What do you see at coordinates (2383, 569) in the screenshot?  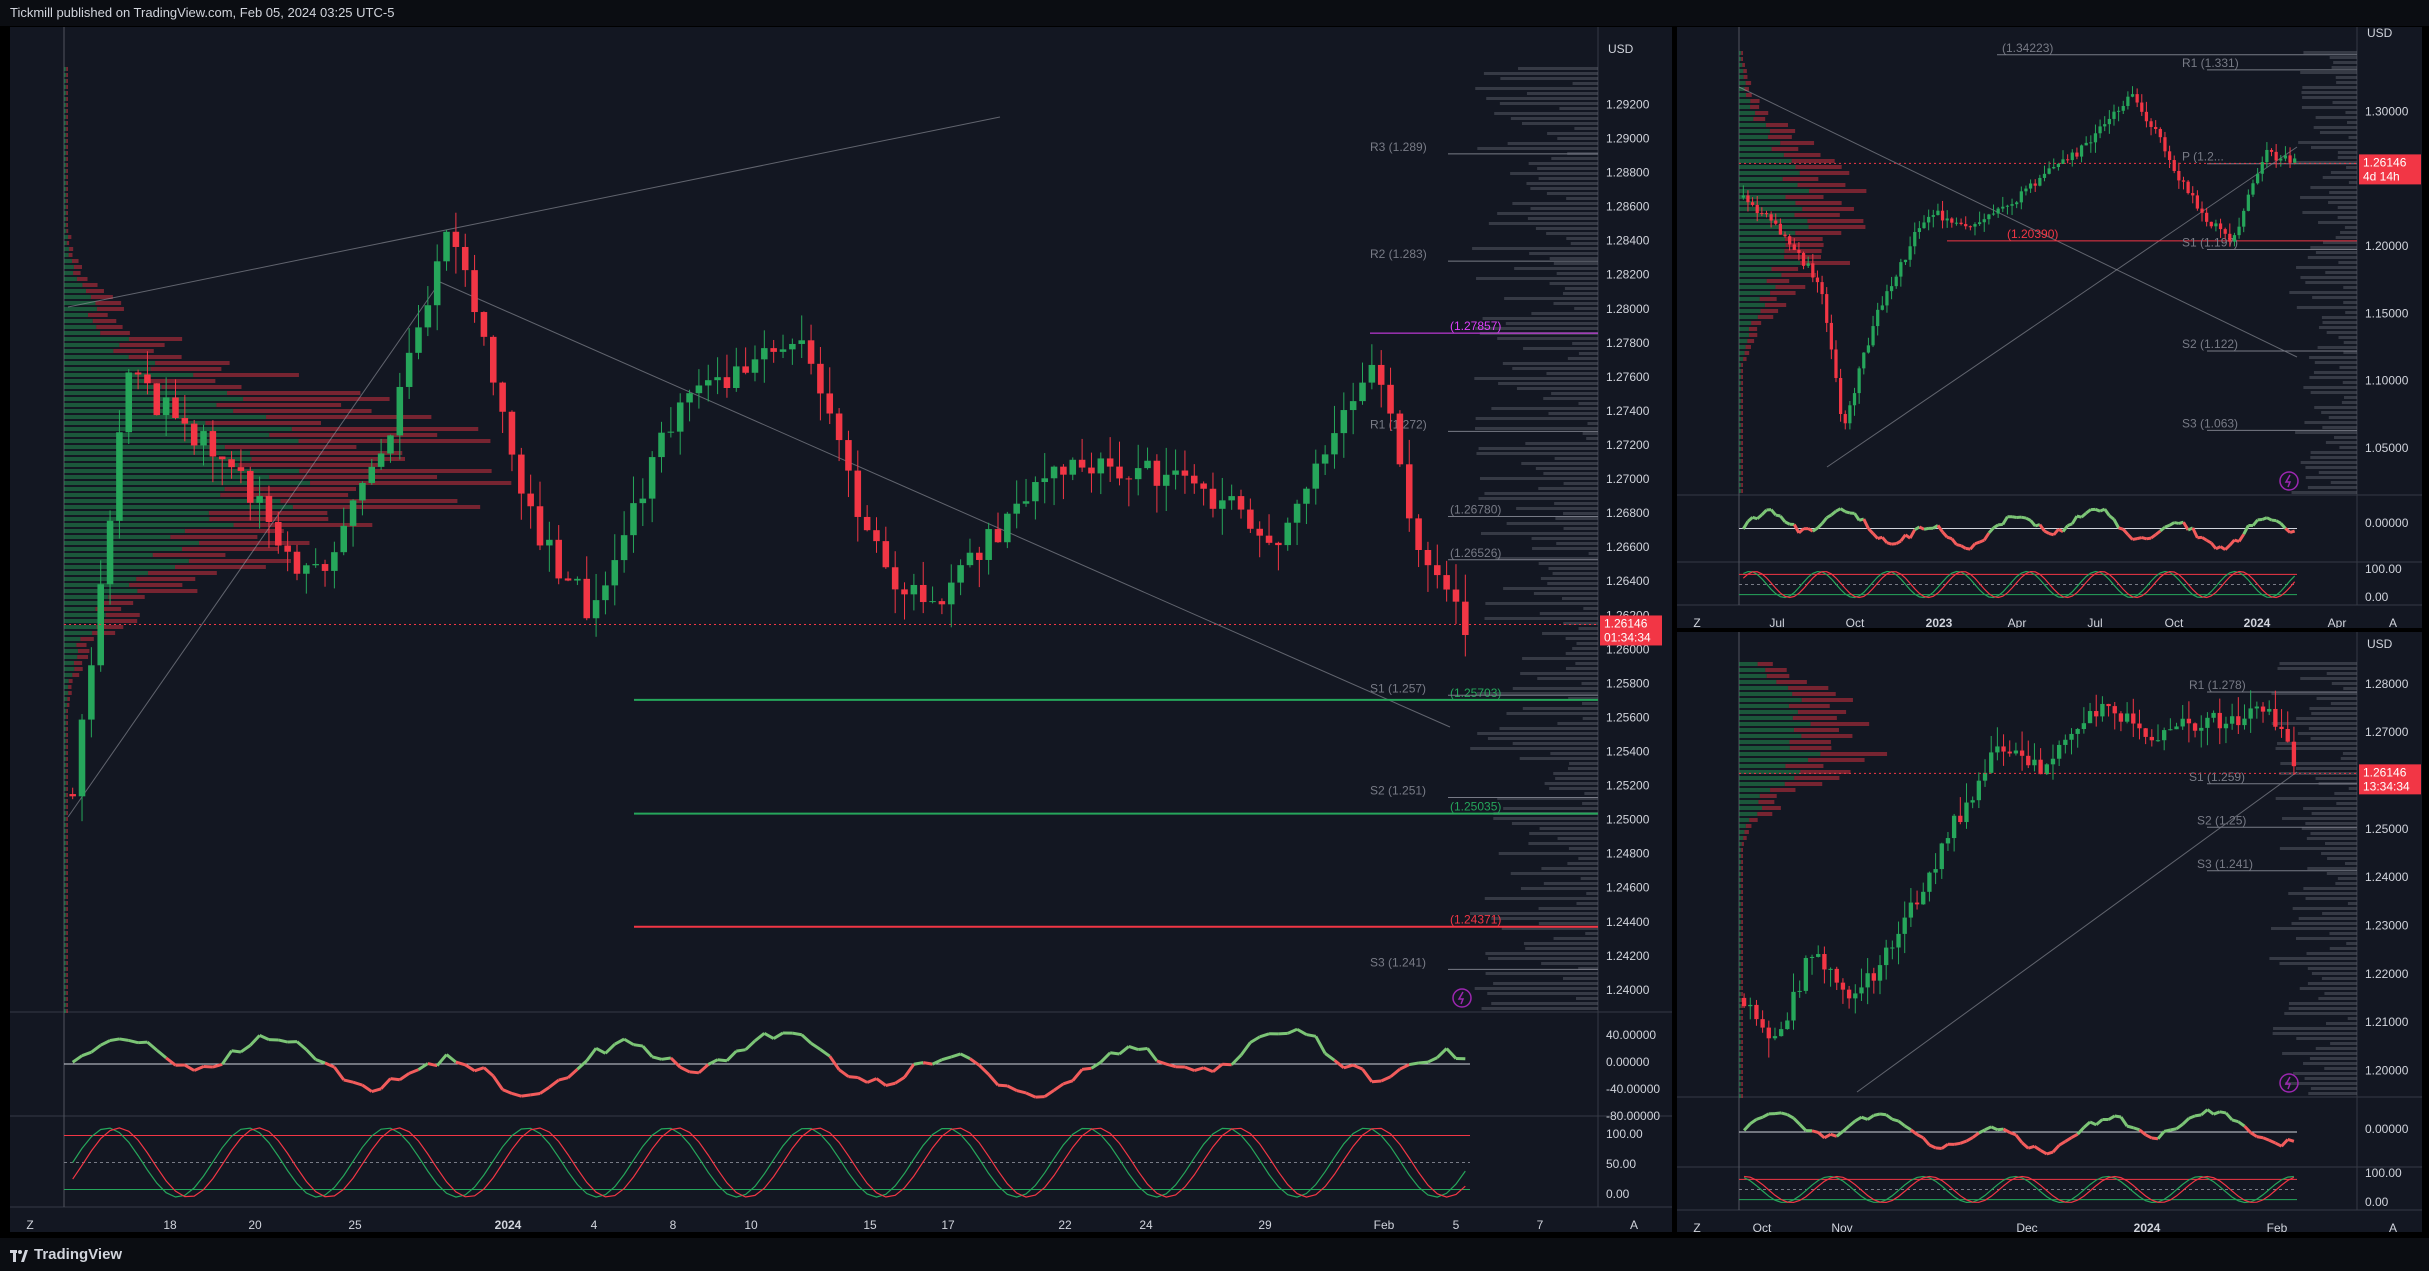 I see `stoch-tick-label: 100.00` at bounding box center [2383, 569].